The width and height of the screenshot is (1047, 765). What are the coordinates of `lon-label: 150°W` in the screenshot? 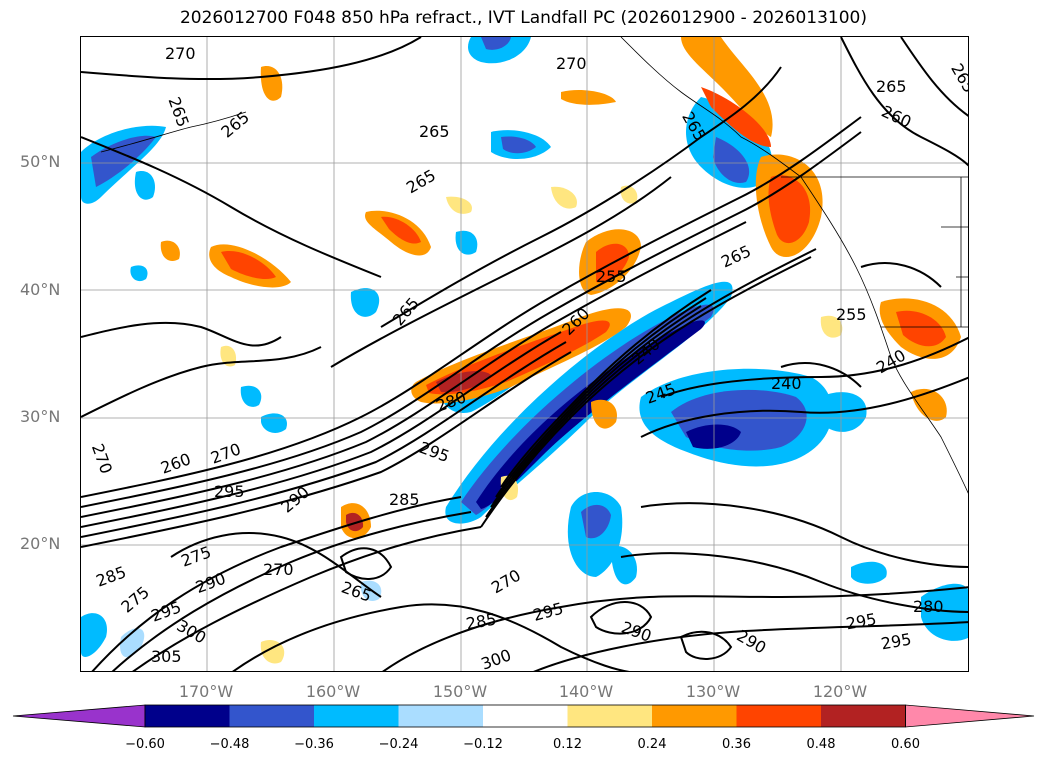 It's located at (460, 691).